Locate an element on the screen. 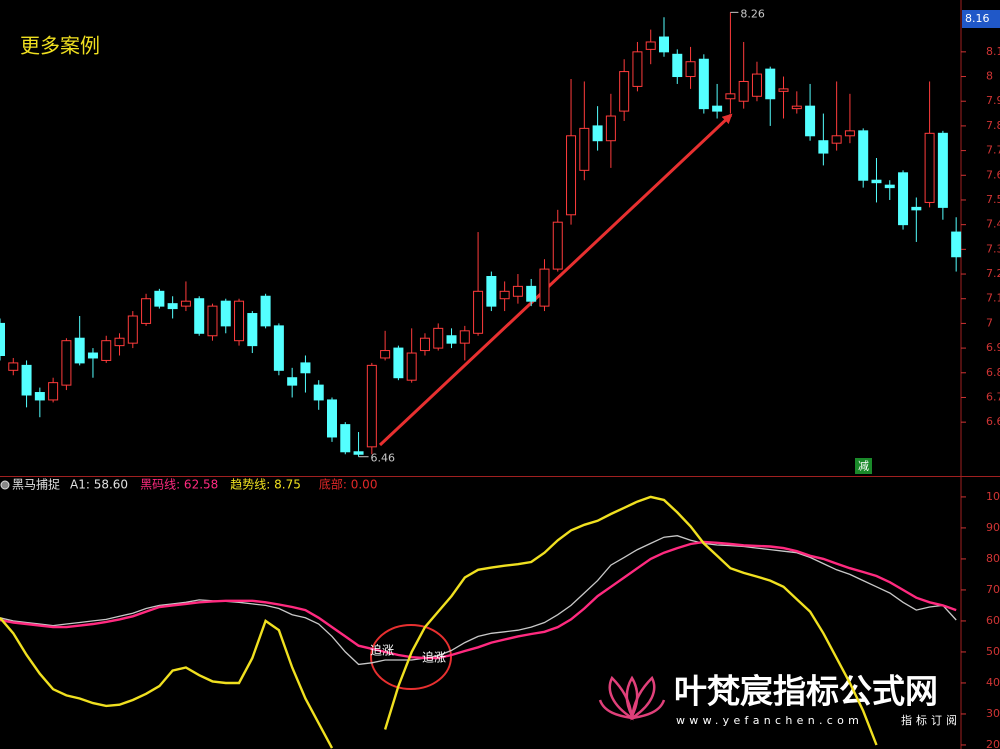  high-label: 8.26 is located at coordinates (752, 13).